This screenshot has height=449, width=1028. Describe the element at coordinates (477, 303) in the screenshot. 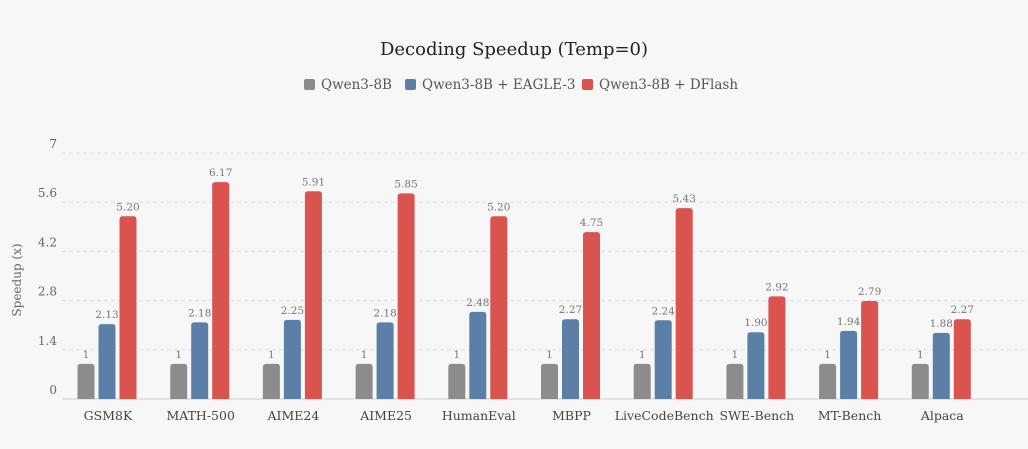

I see `bar-value-label: 2.48` at that location.